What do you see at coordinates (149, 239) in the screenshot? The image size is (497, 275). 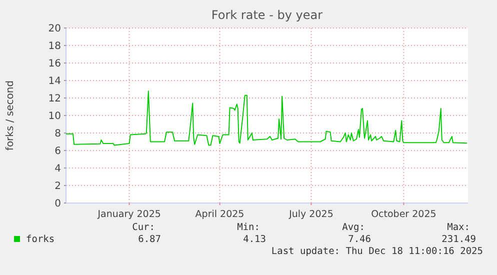 I see `text: 6.87` at bounding box center [149, 239].